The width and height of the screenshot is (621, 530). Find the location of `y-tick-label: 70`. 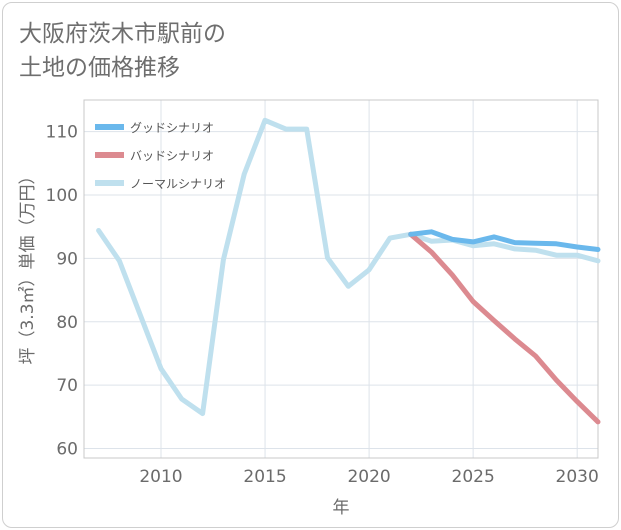

y-tick-label: 70 is located at coordinates (67, 386).